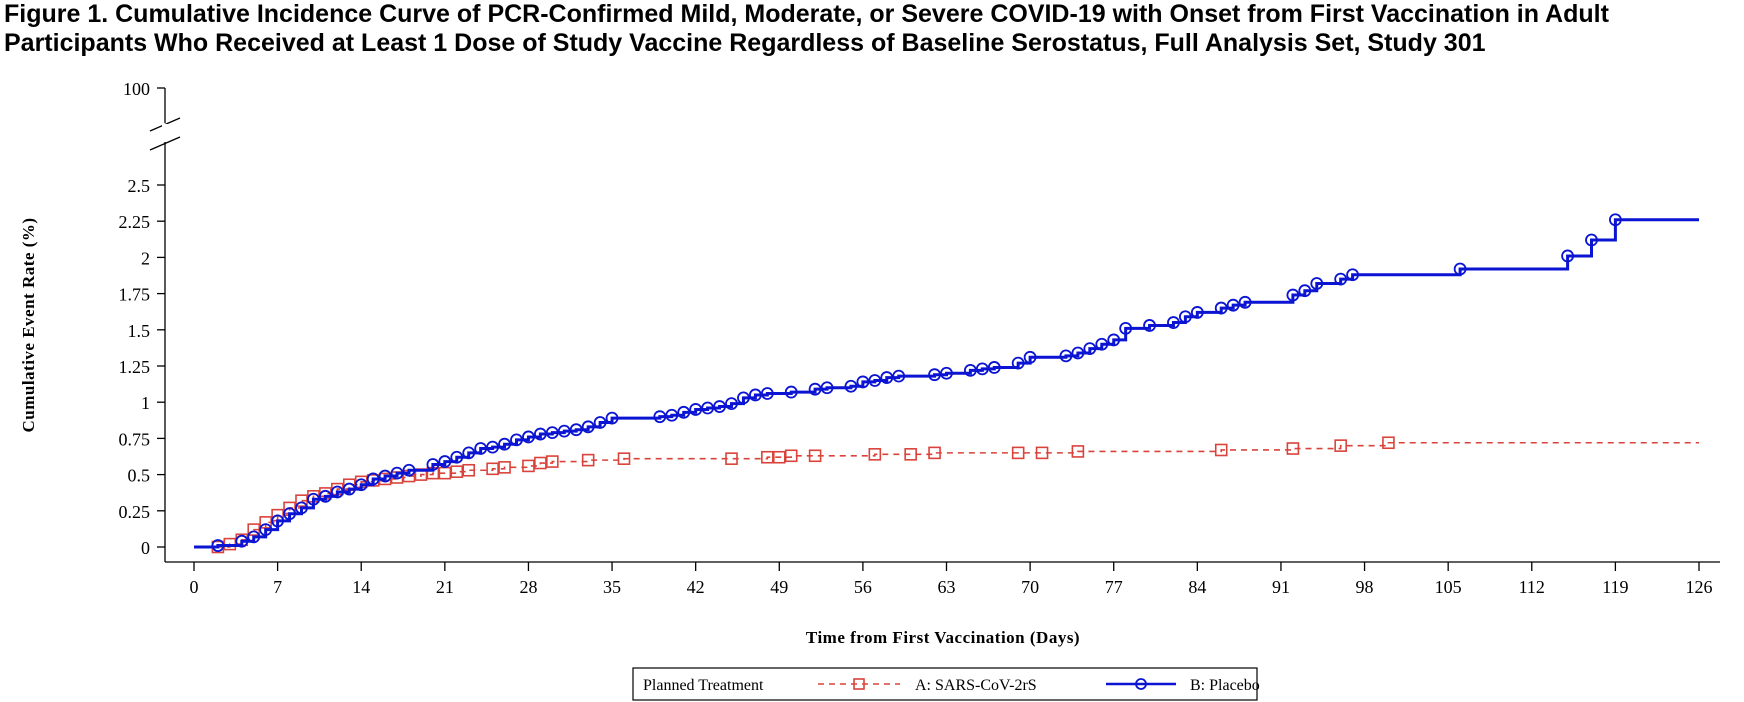  Describe the element at coordinates (859, 684) in the screenshot. I see `legend-marker-square` at that location.